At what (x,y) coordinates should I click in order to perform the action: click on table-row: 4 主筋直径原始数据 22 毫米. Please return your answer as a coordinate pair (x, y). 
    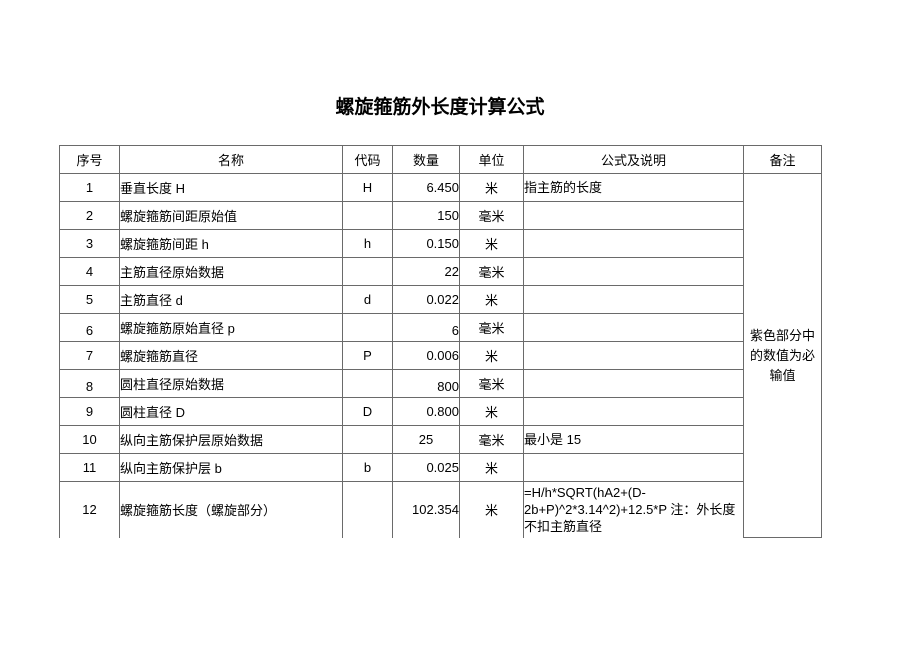
    Looking at the image, I should click on (440, 271).